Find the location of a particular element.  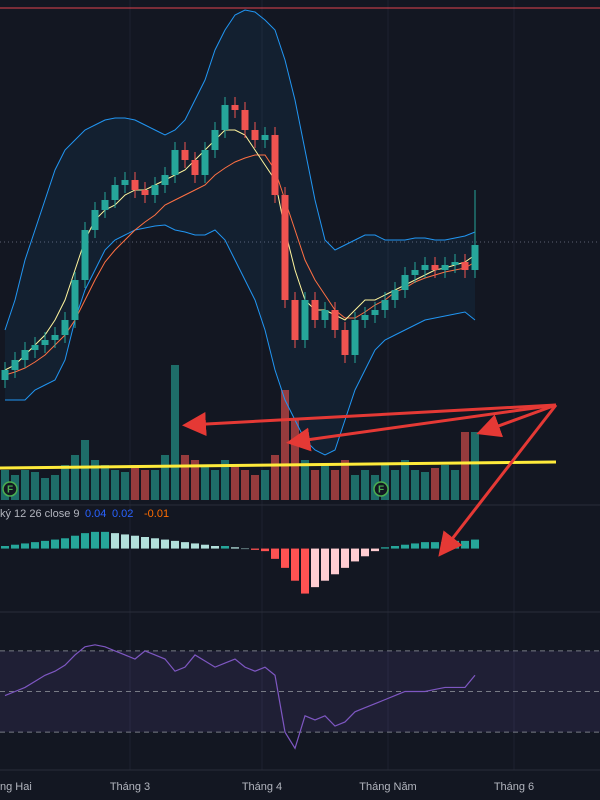

event-circle is located at coordinates (381, 489).